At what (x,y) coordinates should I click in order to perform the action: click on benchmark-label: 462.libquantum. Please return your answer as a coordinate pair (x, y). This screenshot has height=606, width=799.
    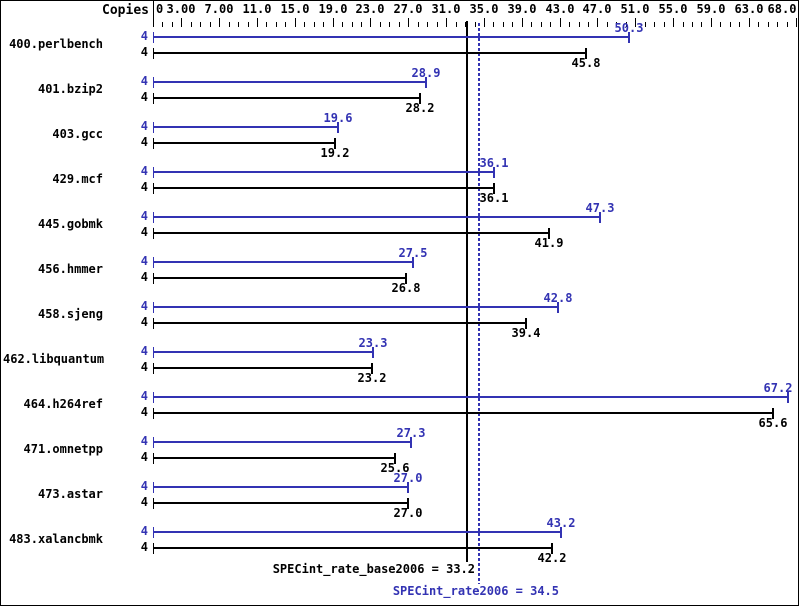
    Looking at the image, I should click on (54, 359).